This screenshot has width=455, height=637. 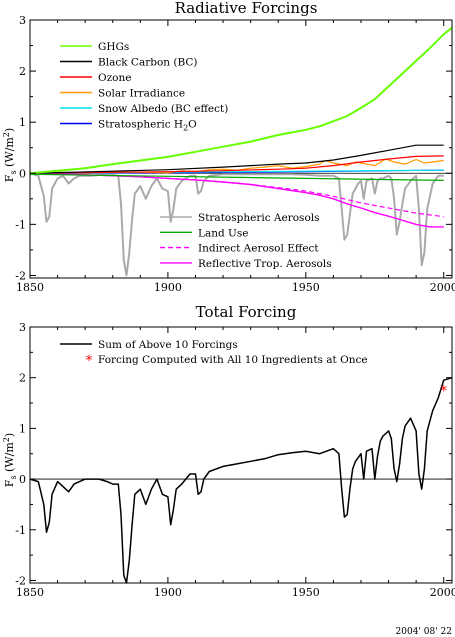 What do you see at coordinates (443, 391) in the screenshot?
I see `marker-forcing-computed-with-all-10-ingredients-at-once: *` at bounding box center [443, 391].